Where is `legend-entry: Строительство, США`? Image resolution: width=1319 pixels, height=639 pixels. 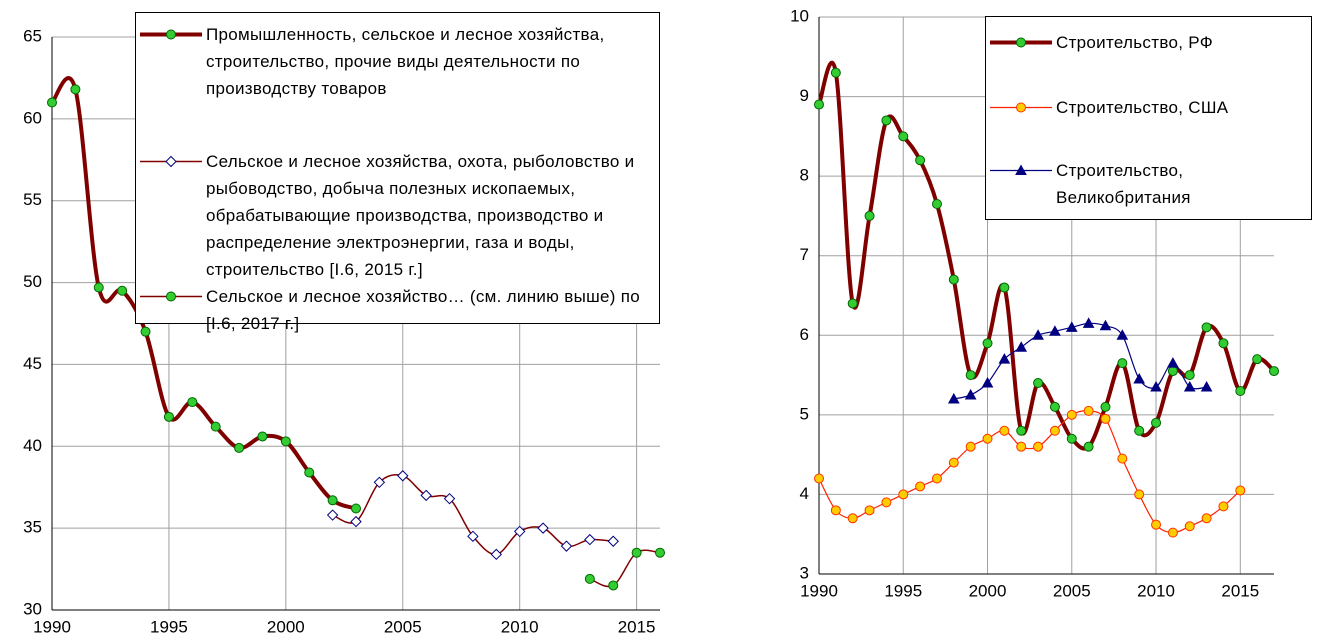 legend-entry: Строительство, США is located at coordinates (1148, 107).